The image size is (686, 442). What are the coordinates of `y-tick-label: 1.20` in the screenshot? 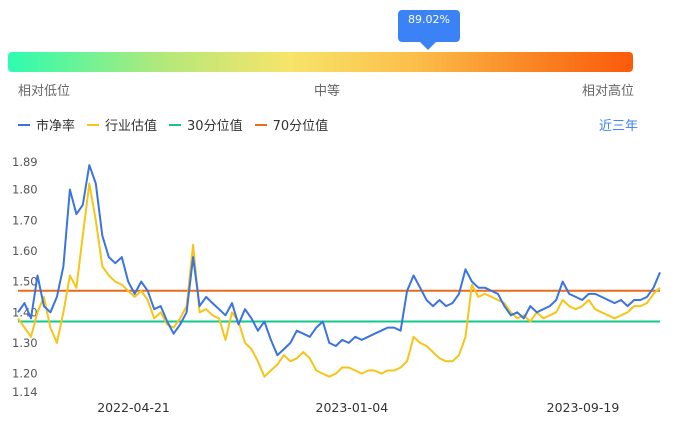 It's located at (25, 374).